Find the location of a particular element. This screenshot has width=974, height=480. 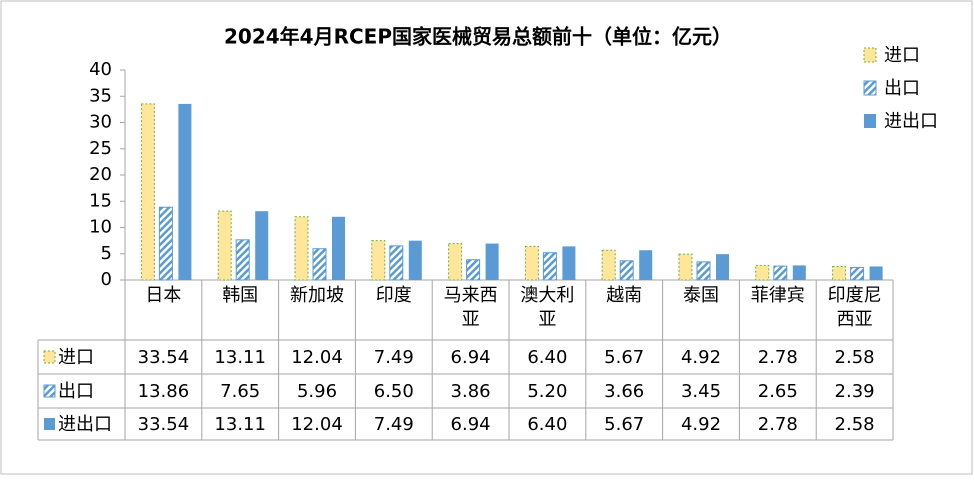

x-tick-label: 新加坡 is located at coordinates (316, 295).